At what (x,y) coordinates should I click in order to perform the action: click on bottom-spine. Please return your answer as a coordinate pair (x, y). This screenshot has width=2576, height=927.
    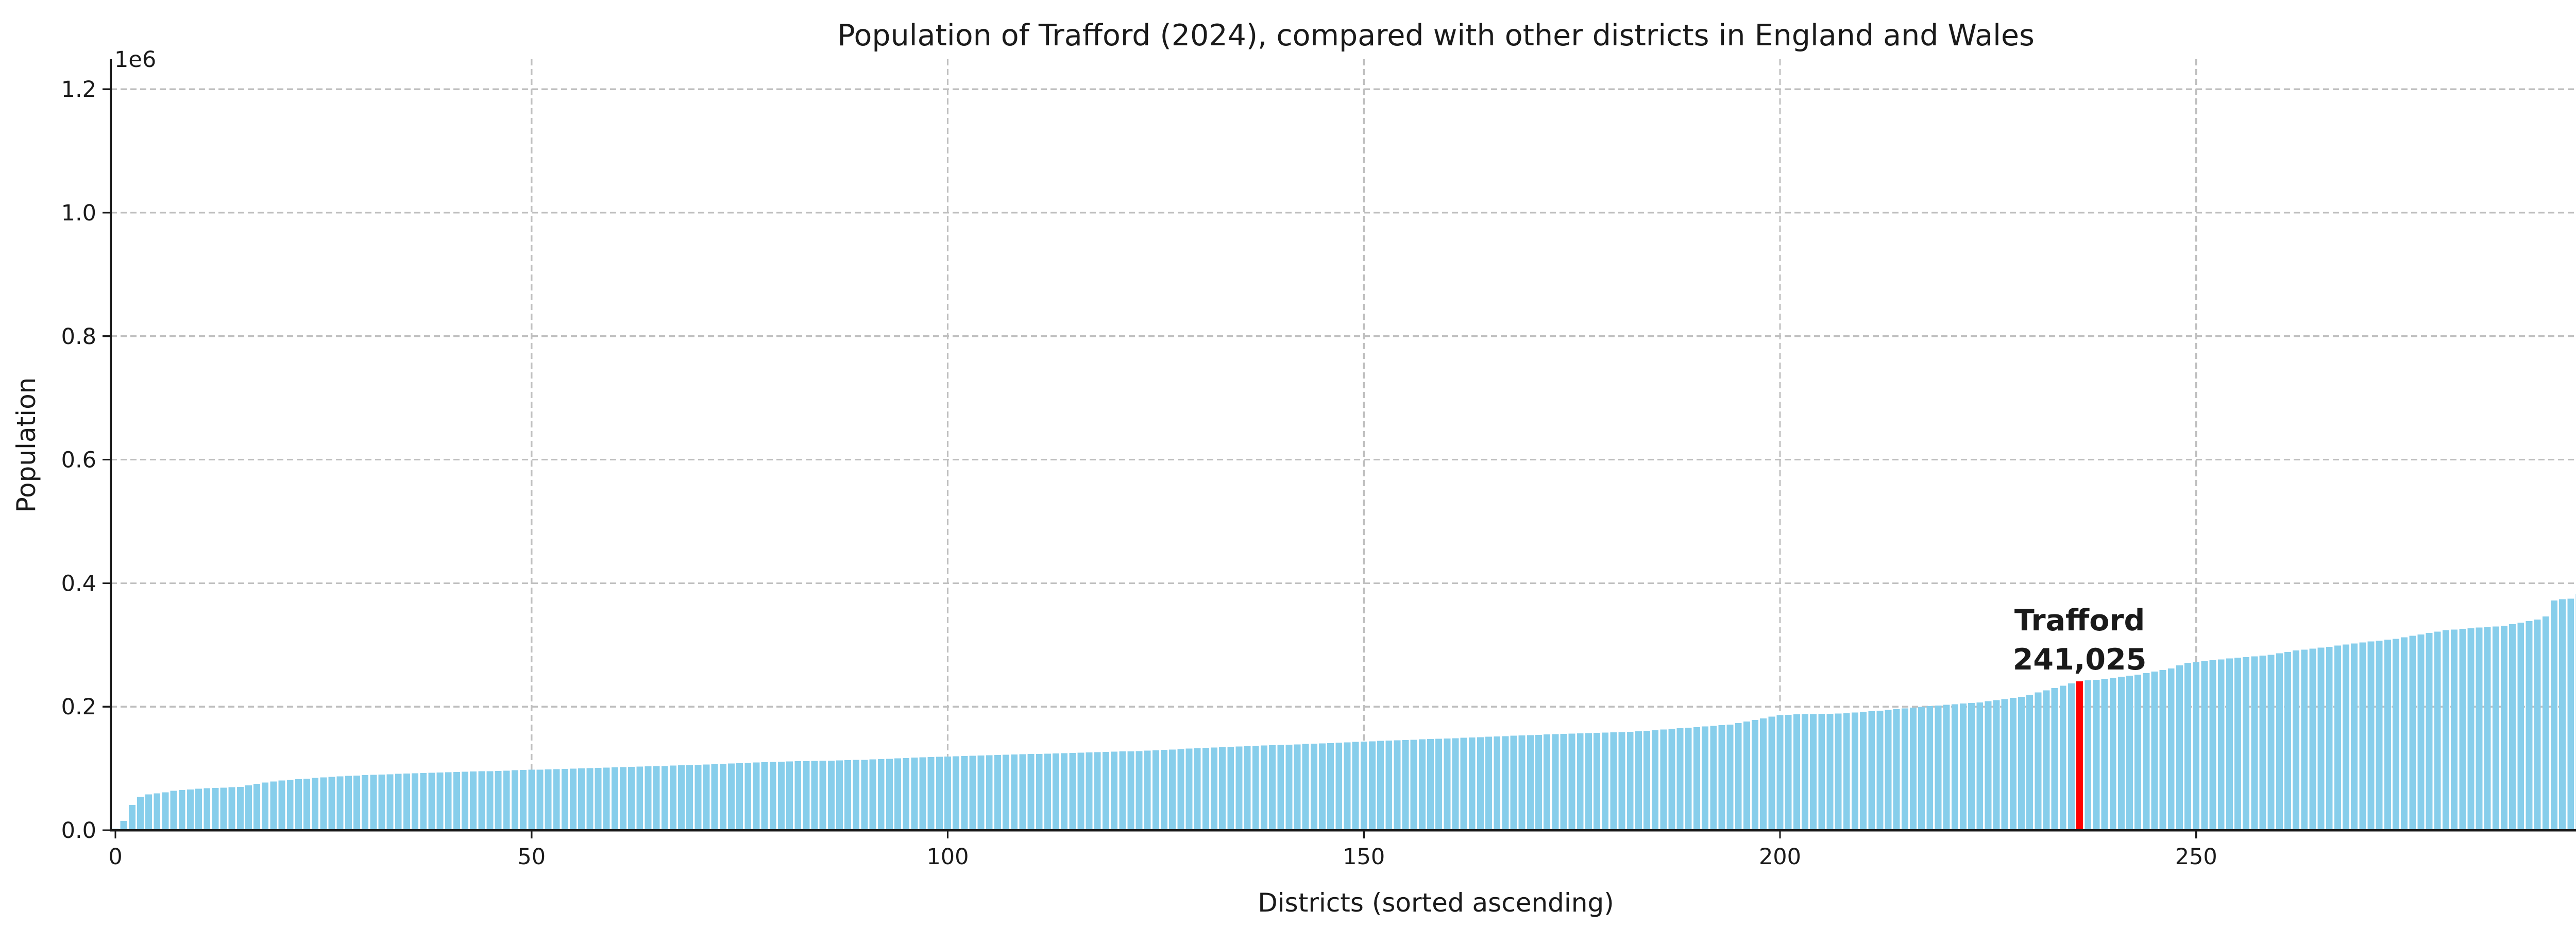
    Looking at the image, I should click on (1343, 830).